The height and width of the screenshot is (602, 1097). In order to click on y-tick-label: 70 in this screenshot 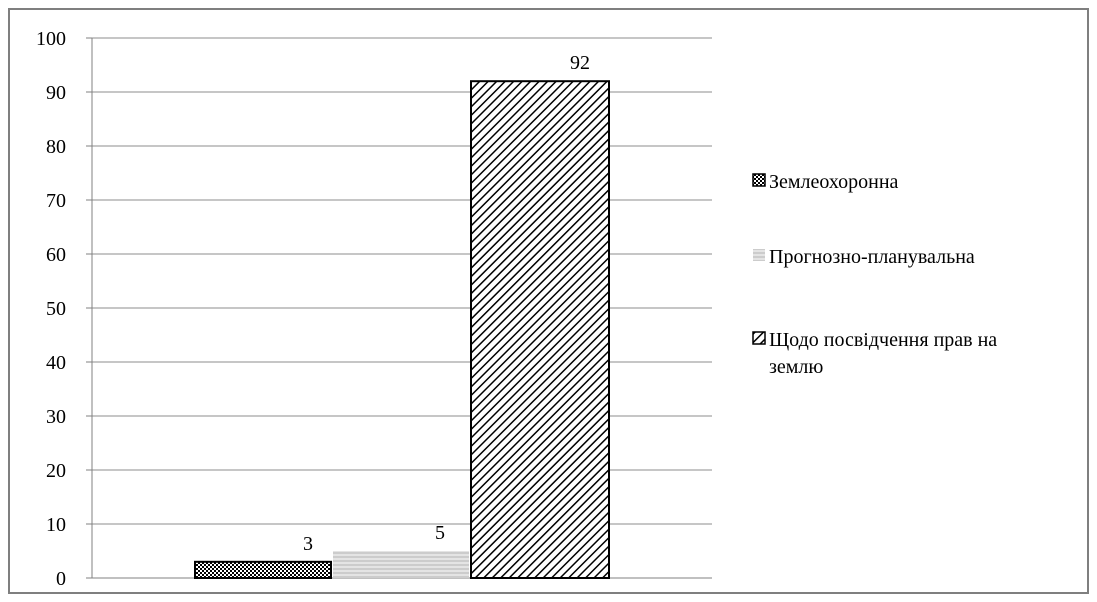, I will do `click(56, 201)`.